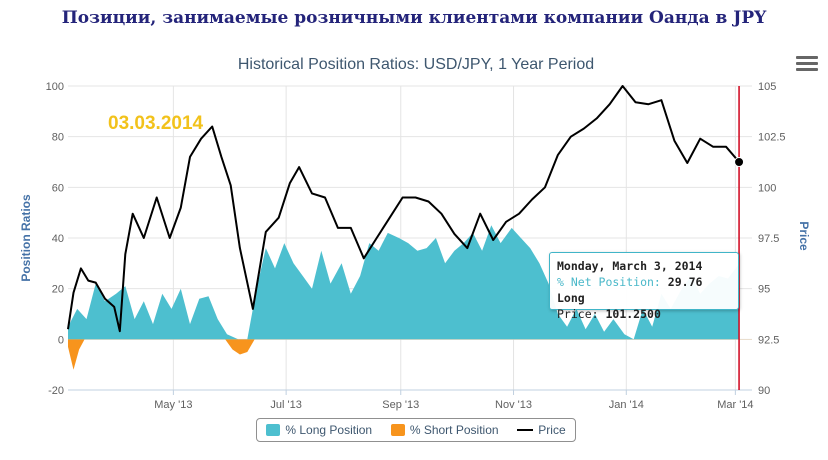 The image size is (828, 460). Describe the element at coordinates (58, 239) in the screenshot. I see `y-left-tick-label: 40` at that location.